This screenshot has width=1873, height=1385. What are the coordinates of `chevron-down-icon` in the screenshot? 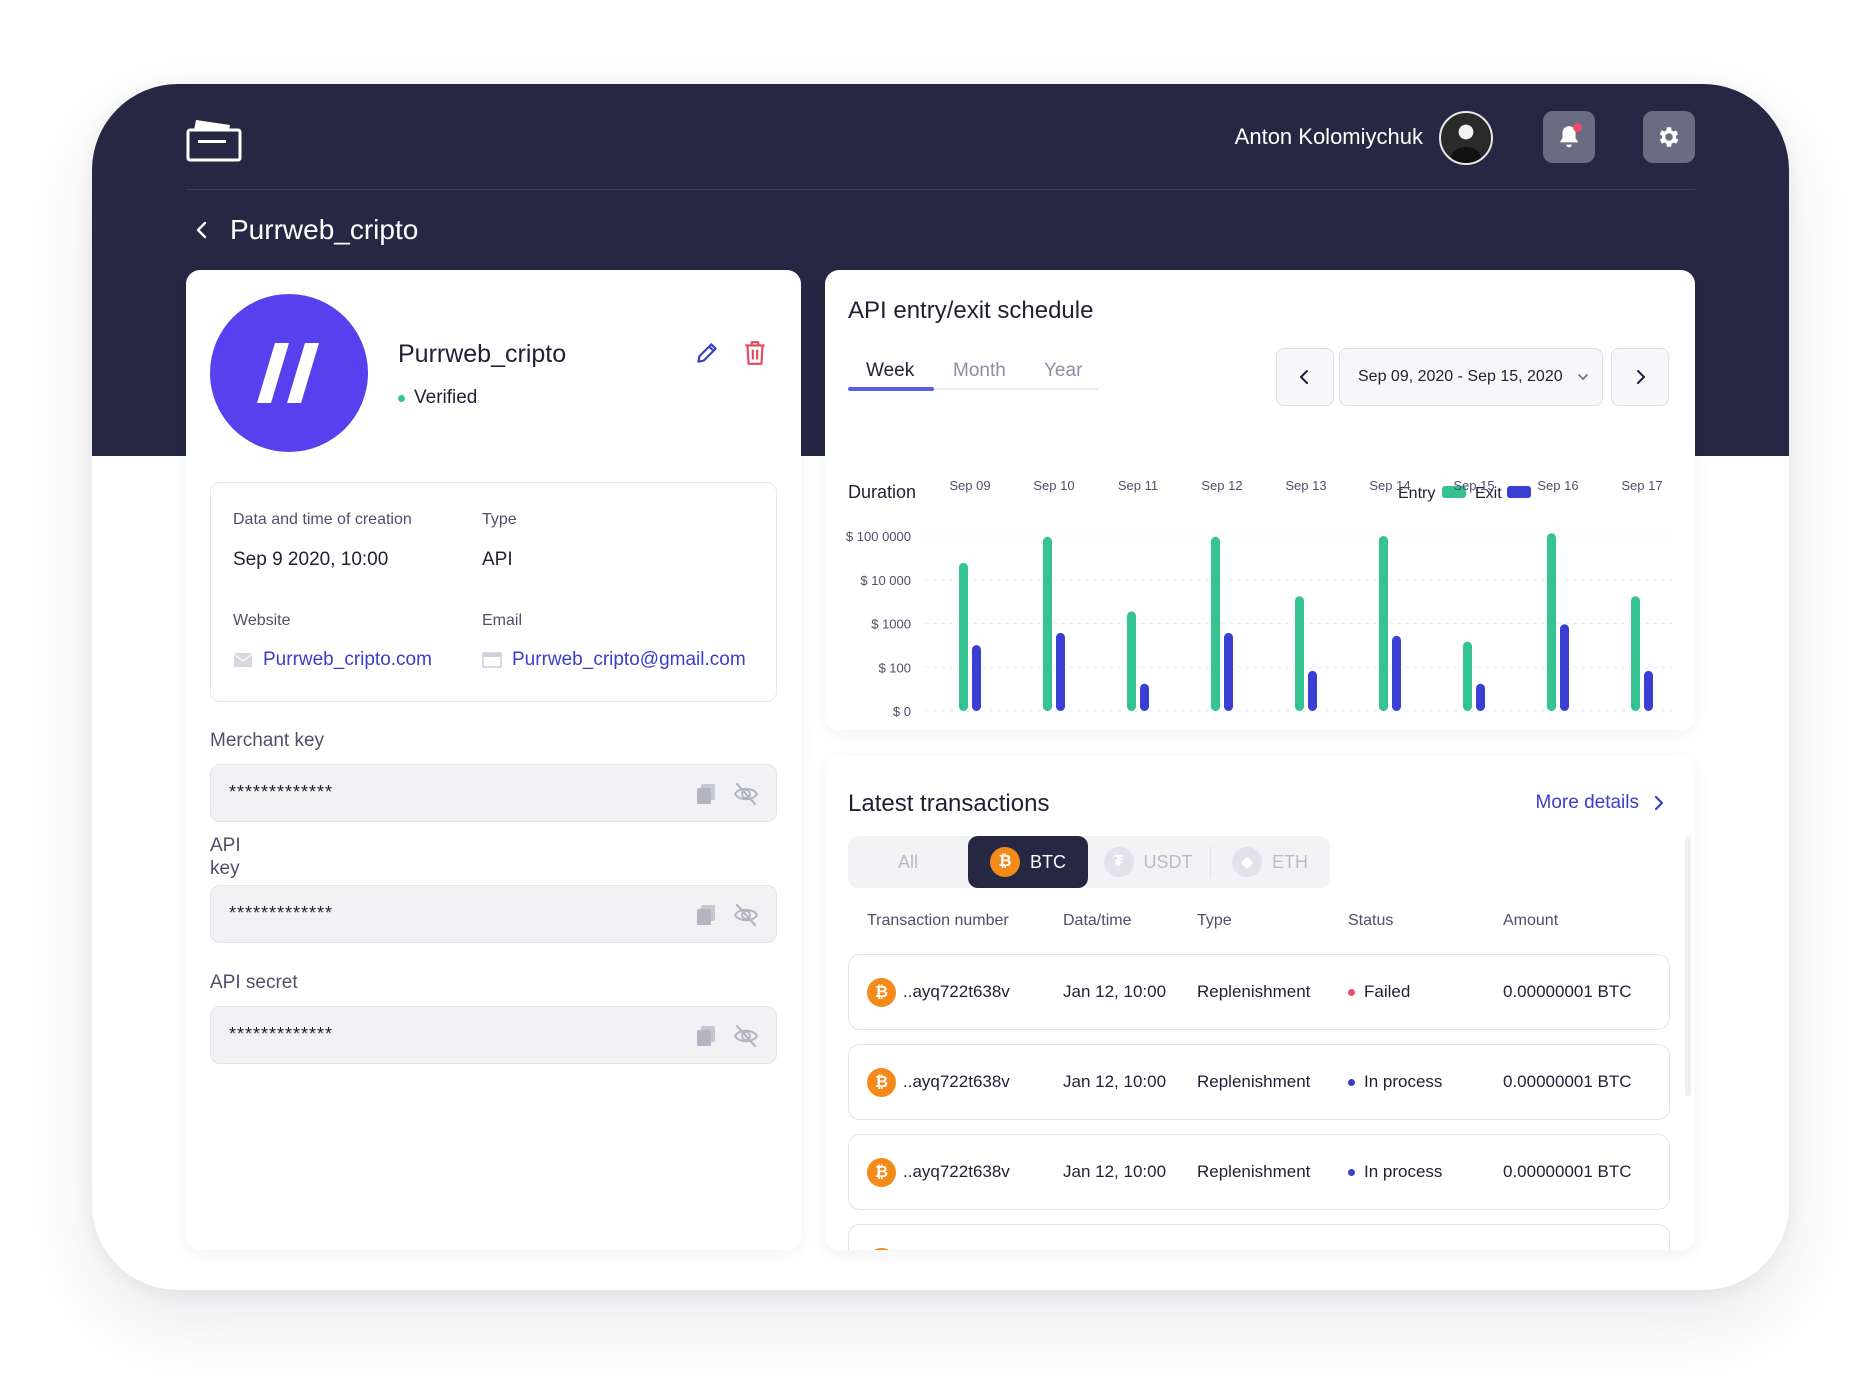 It's located at (1582, 377).